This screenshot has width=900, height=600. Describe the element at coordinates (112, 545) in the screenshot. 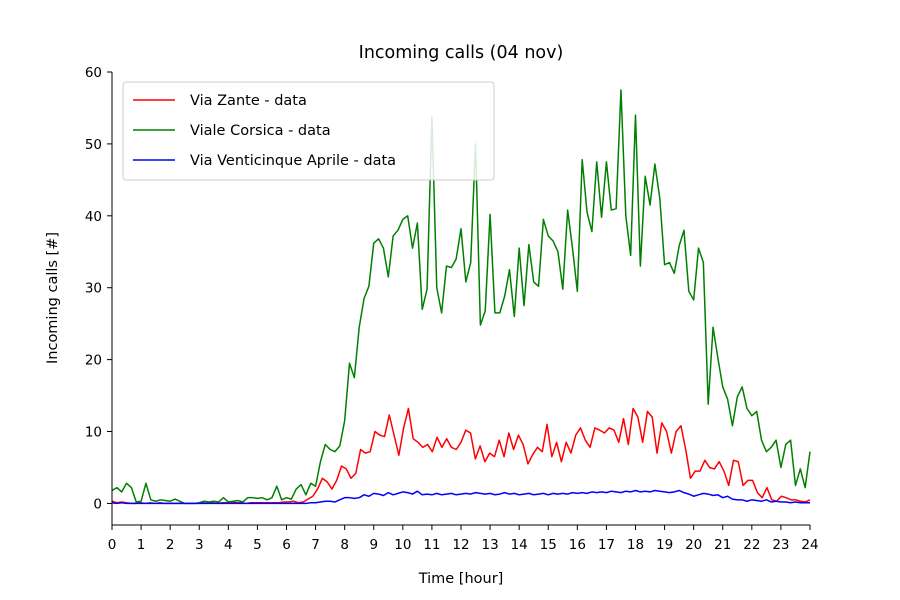

I see `x-tick-label: 0` at that location.